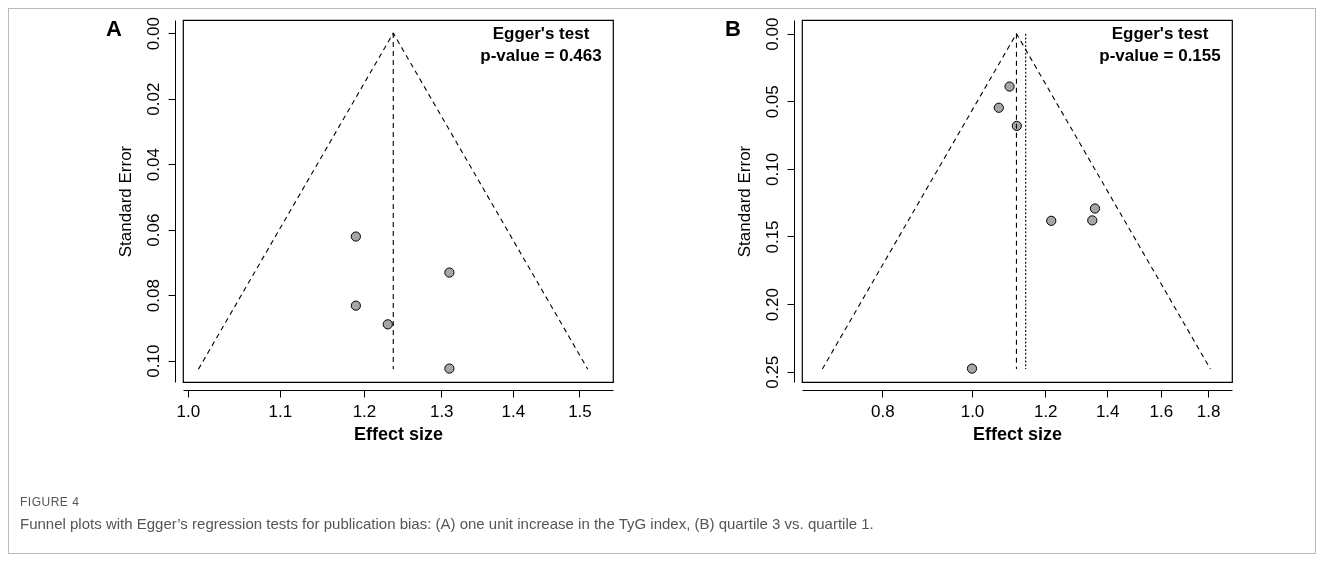 The image size is (1325, 565). I want to click on y-tick-label: 0.02, so click(153, 99).